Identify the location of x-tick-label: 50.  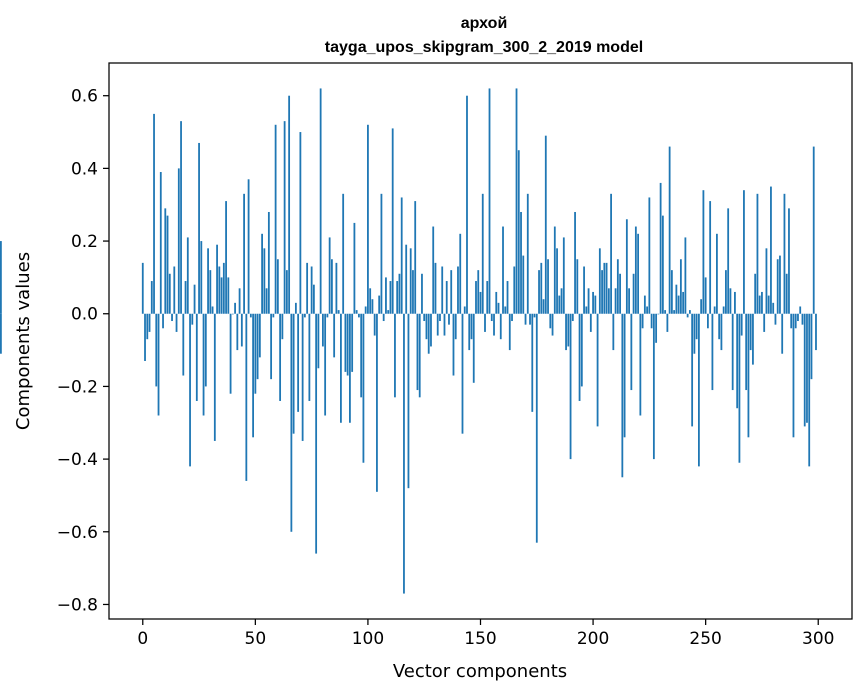
(256, 639).